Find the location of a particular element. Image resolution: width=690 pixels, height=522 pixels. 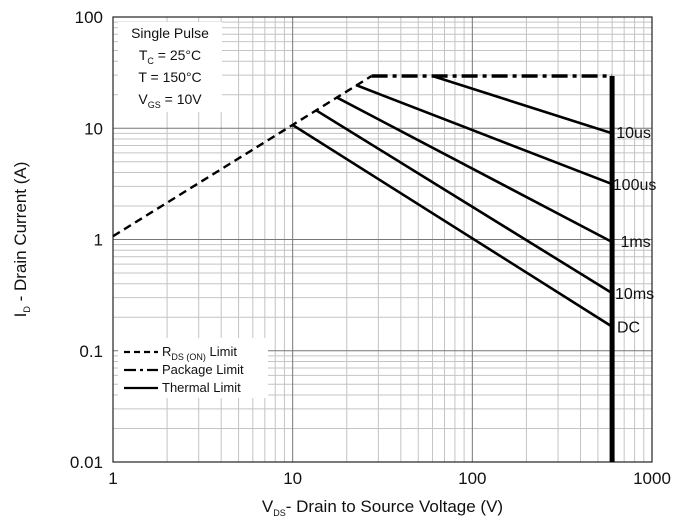

curve-label: 10us is located at coordinates (633, 133).